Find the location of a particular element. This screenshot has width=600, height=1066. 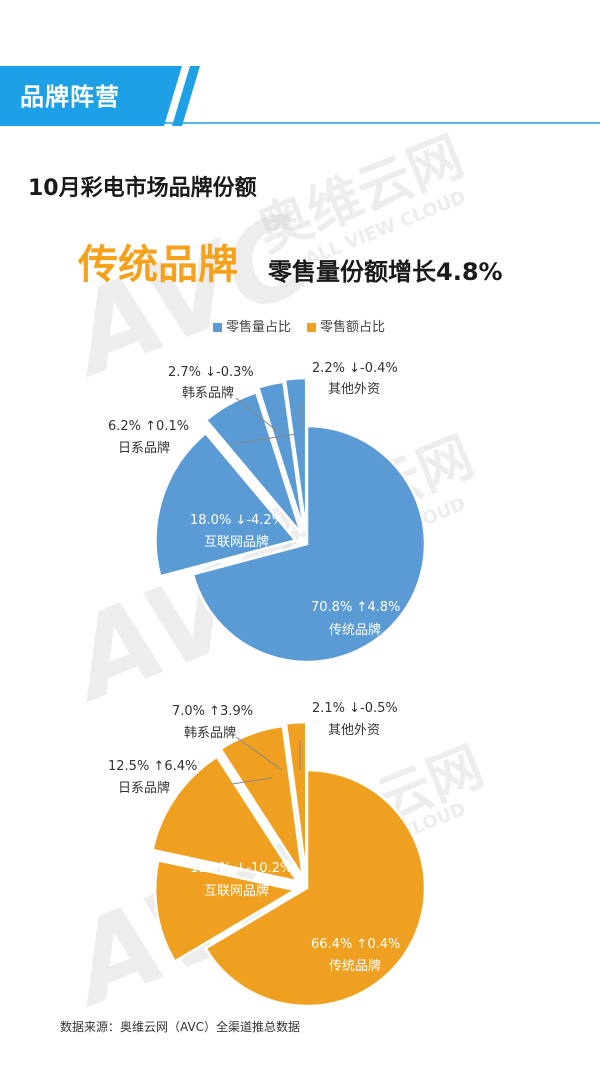

data-label-value-japanese: 6.2% ↑0.1% is located at coordinates (148, 426).